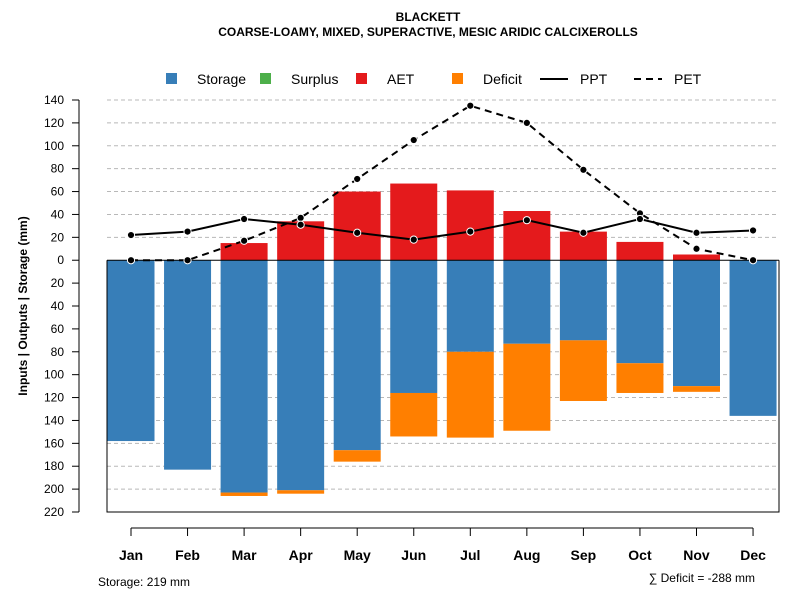 This screenshot has width=800, height=600. What do you see at coordinates (696, 555) in the screenshot?
I see `x-tick-label: Nov` at bounding box center [696, 555].